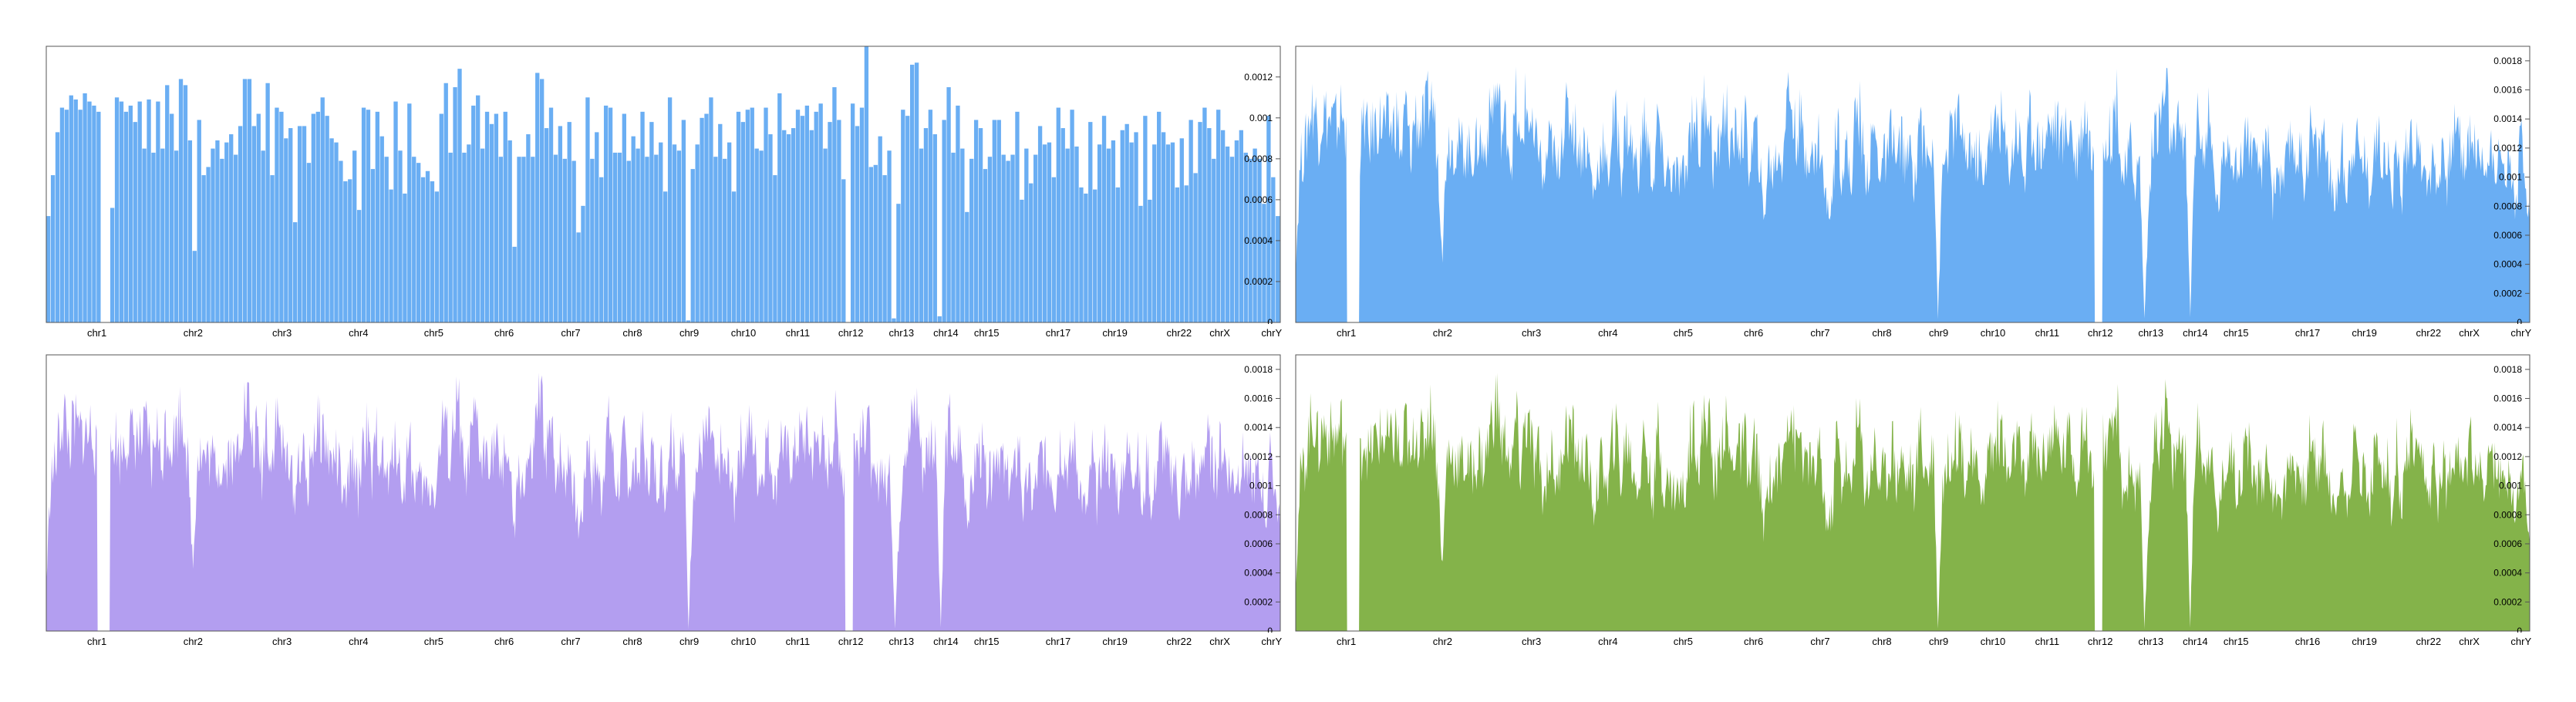 Image resolution: width=2576 pixels, height=702 pixels. Describe the element at coordinates (1115, 333) in the screenshot. I see `chromosome-label: chr19` at that location.